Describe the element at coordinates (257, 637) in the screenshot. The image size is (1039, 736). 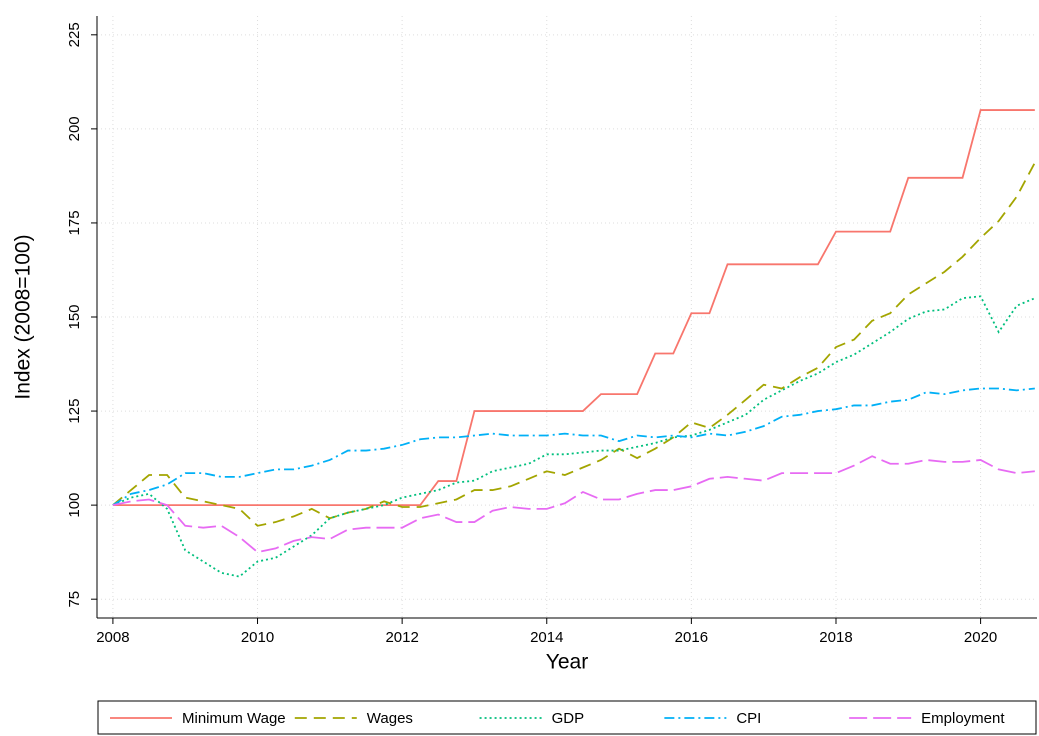
I see `x-tick-label: 2010` at that location.